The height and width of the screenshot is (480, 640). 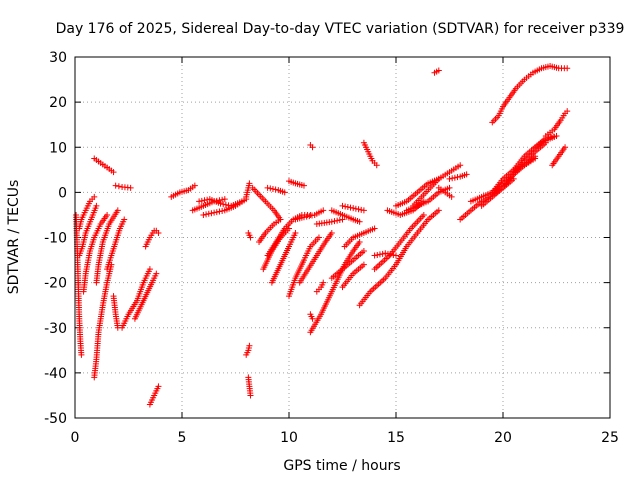 I want to click on y-tick-label: 30, so click(x=58, y=58).